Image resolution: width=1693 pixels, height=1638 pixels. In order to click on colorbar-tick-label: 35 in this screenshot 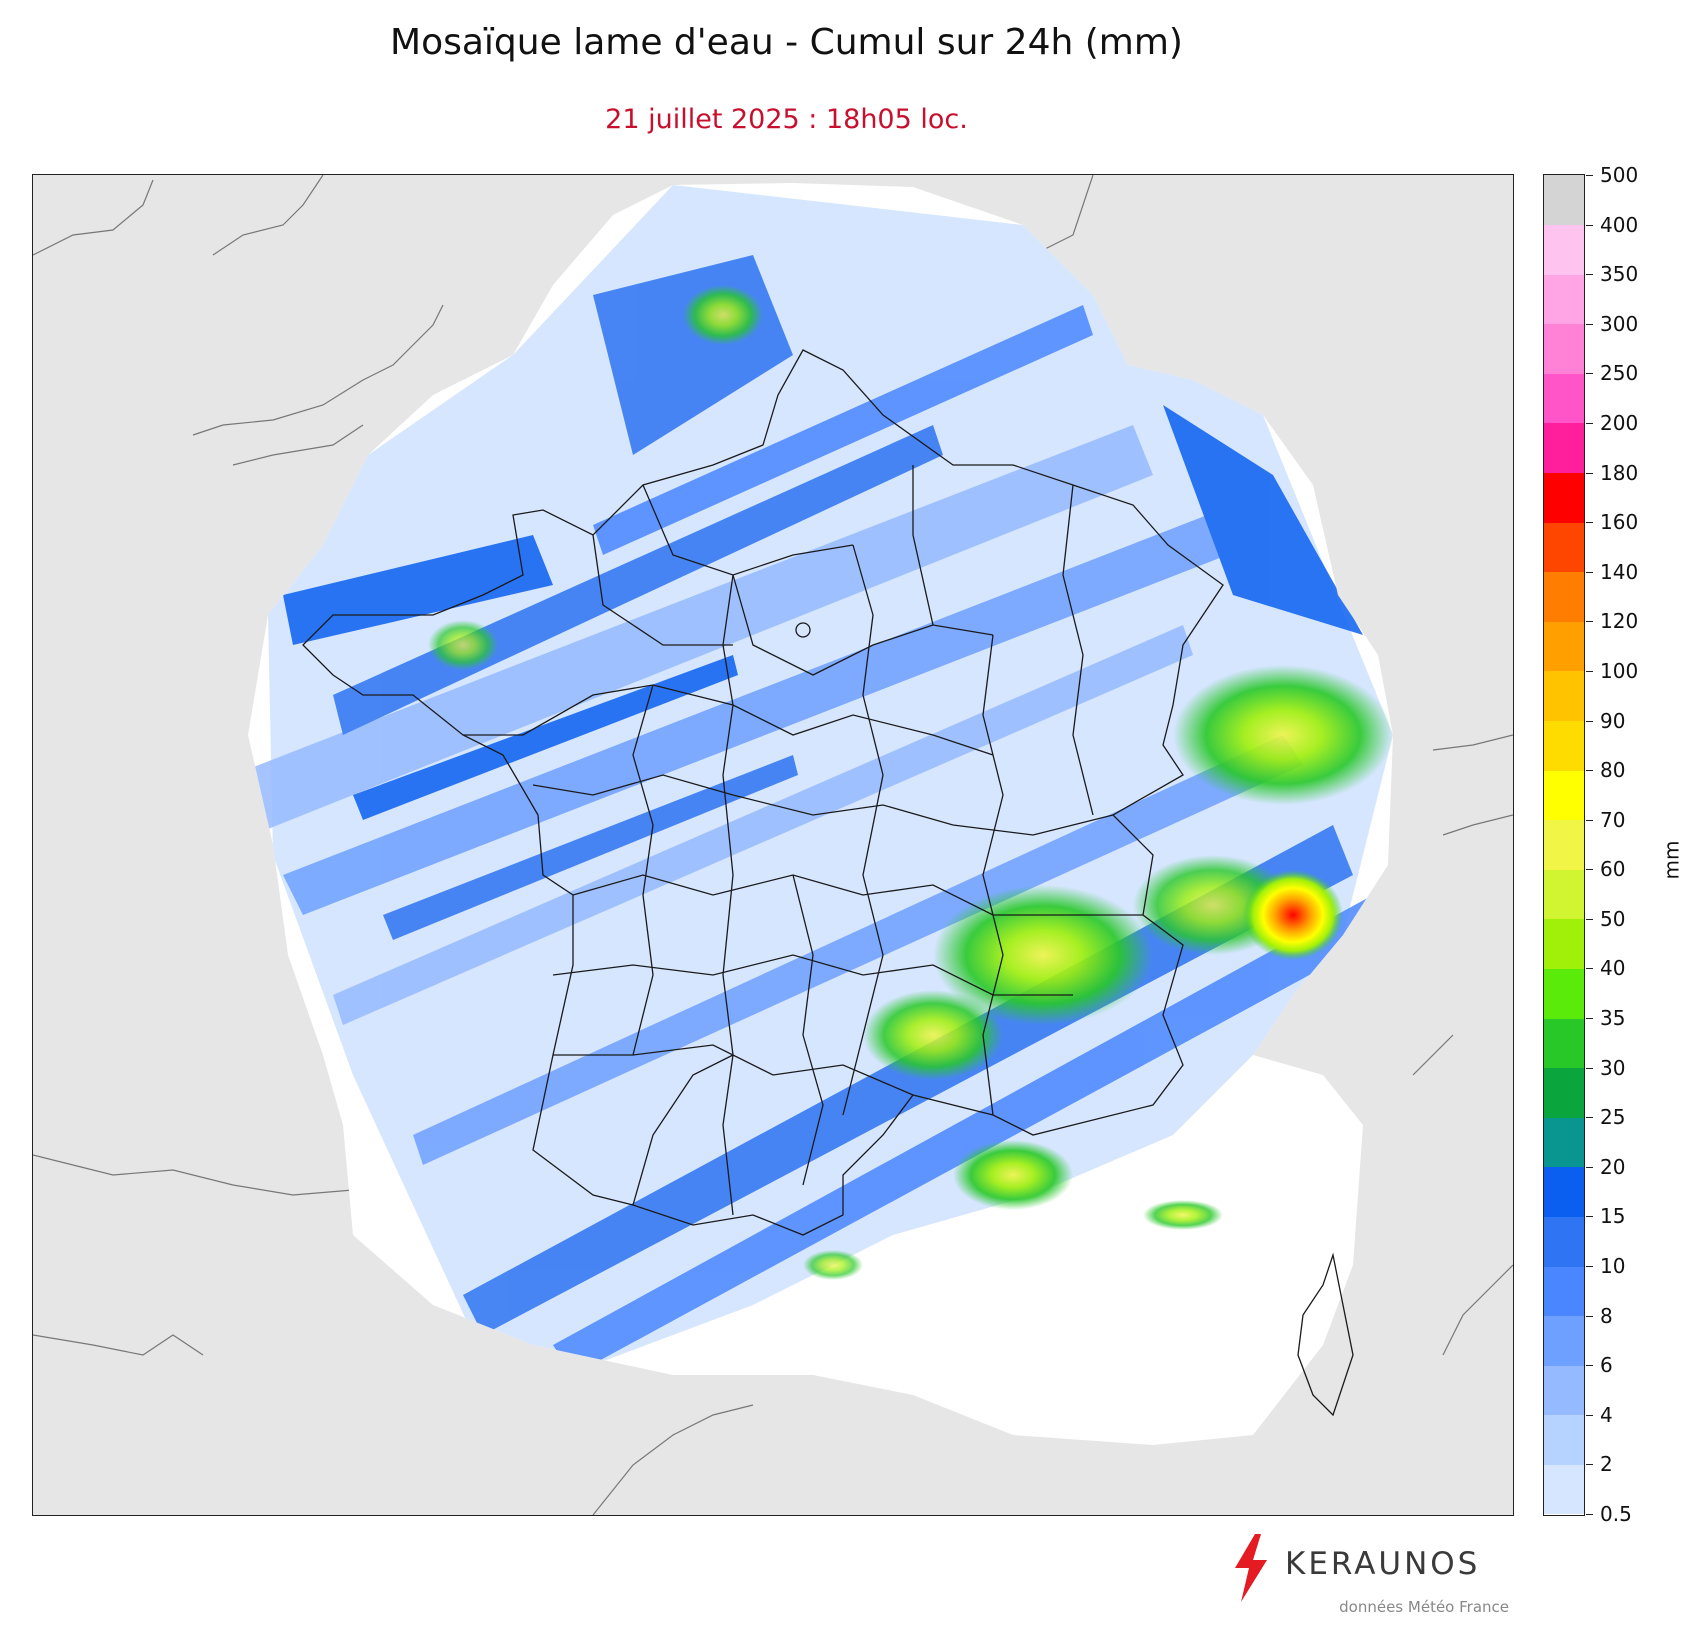, I will do `click(1613, 1018)`.